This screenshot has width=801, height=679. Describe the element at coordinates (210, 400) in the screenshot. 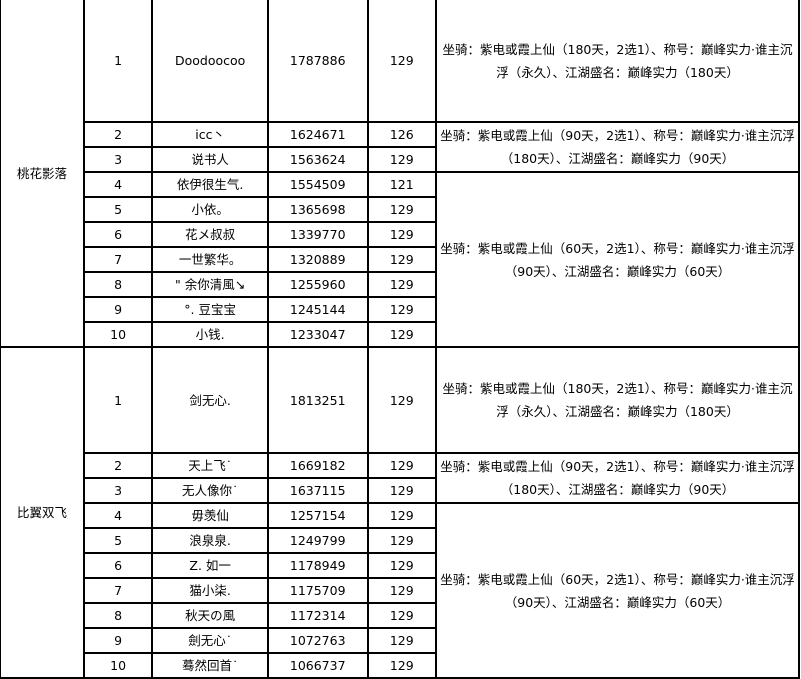

I see `player-name-cell: 剑无心.` at that location.